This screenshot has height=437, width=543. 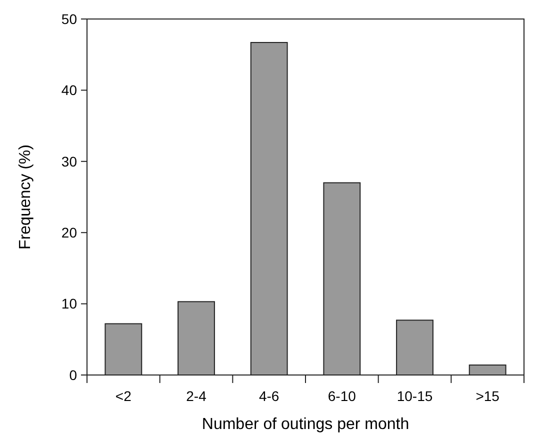 I want to click on x-tick-label: 2-4, so click(x=196, y=396).